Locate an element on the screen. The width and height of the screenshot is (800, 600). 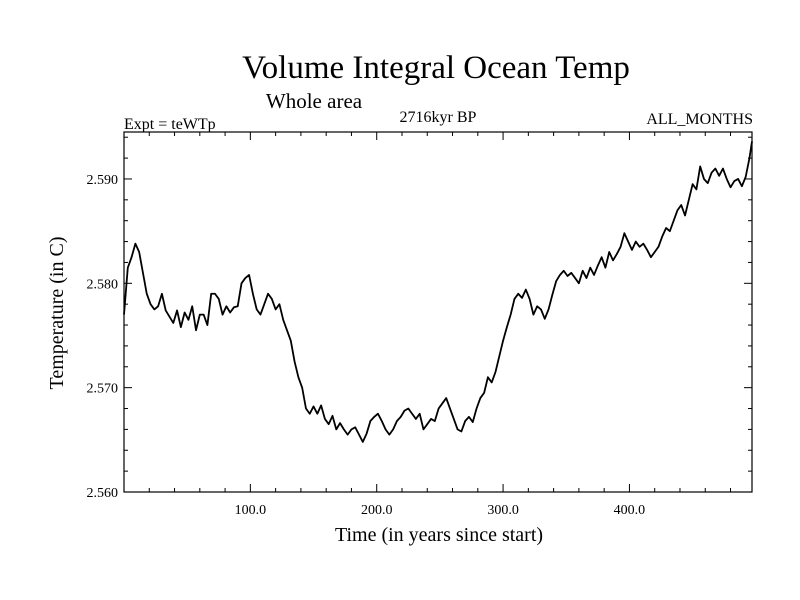
y-tick-label: 2.570 is located at coordinates (103, 389).